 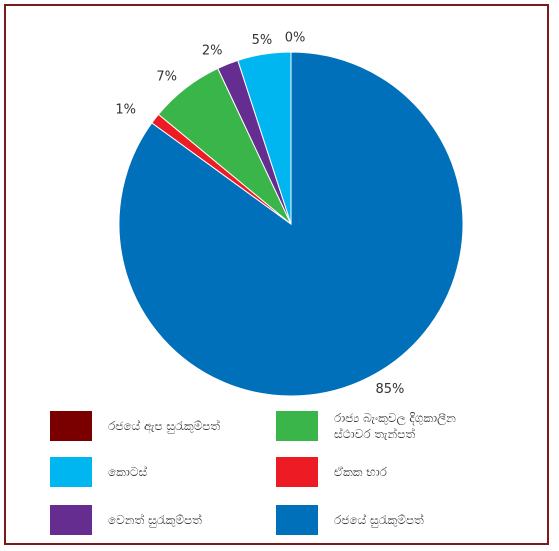 I want to click on pie-slice, so click(x=264, y=138).